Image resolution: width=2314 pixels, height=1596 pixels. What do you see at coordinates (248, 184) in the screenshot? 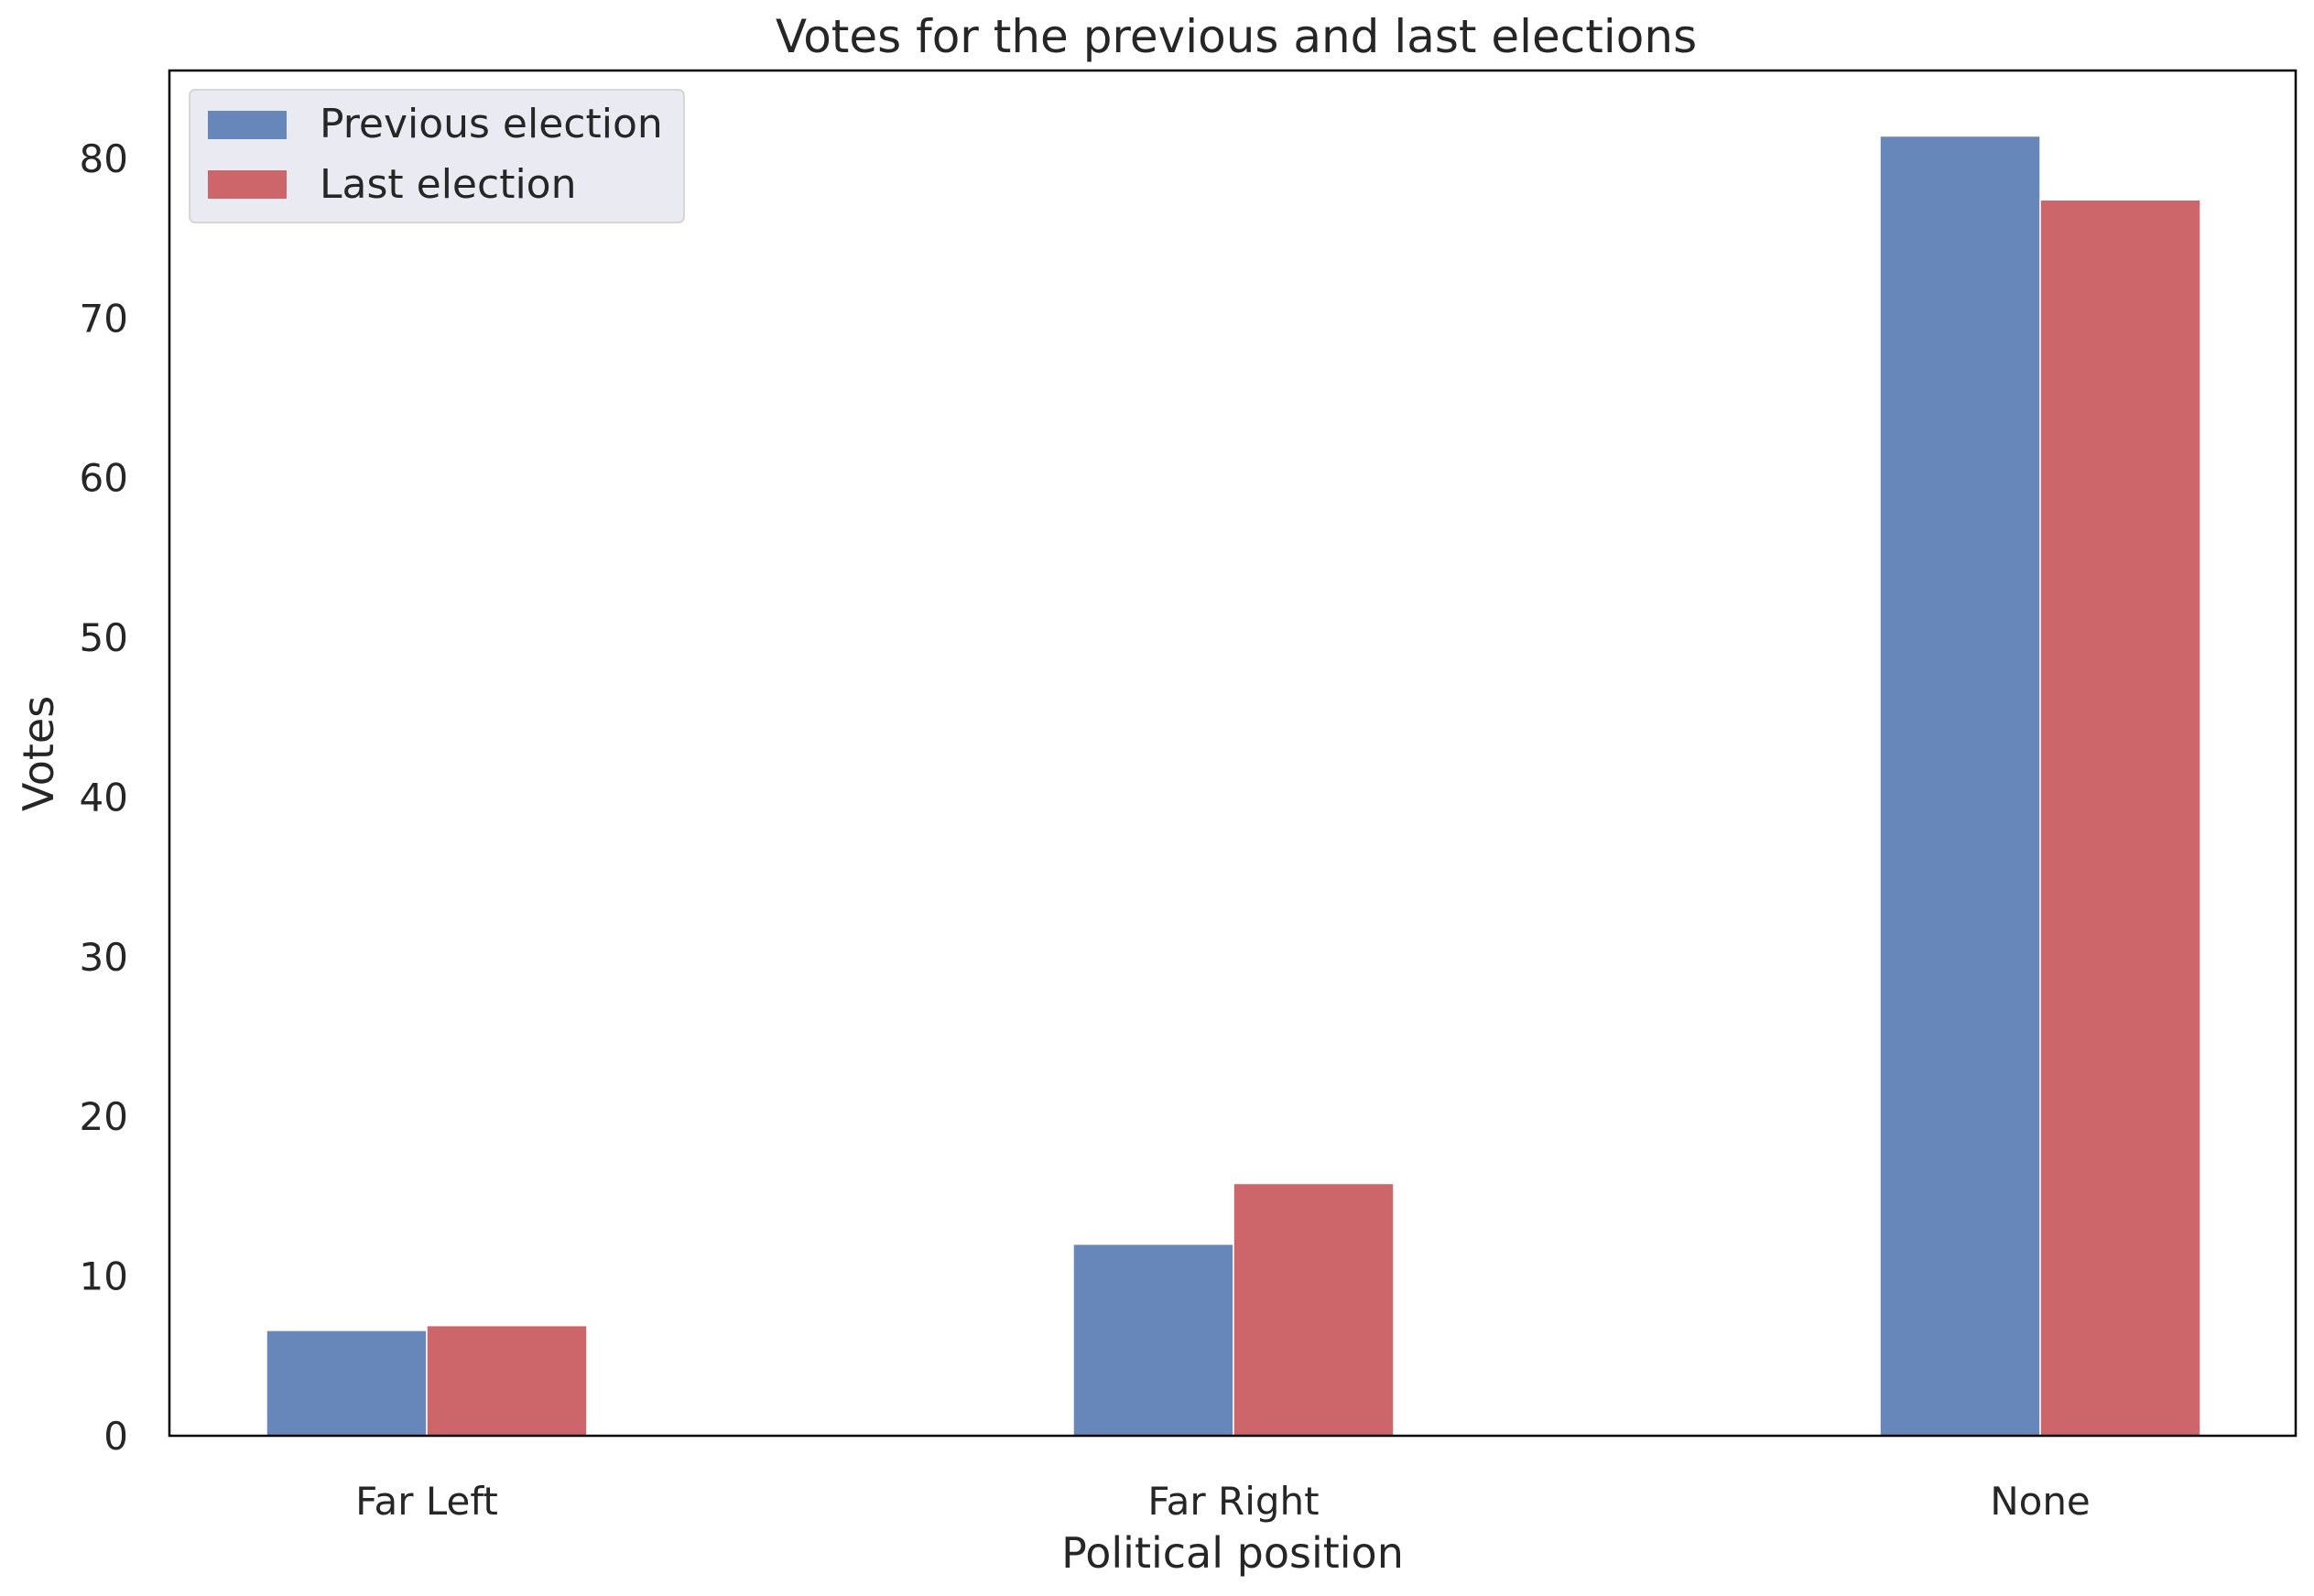
I see `legend-swatch-last-election` at bounding box center [248, 184].